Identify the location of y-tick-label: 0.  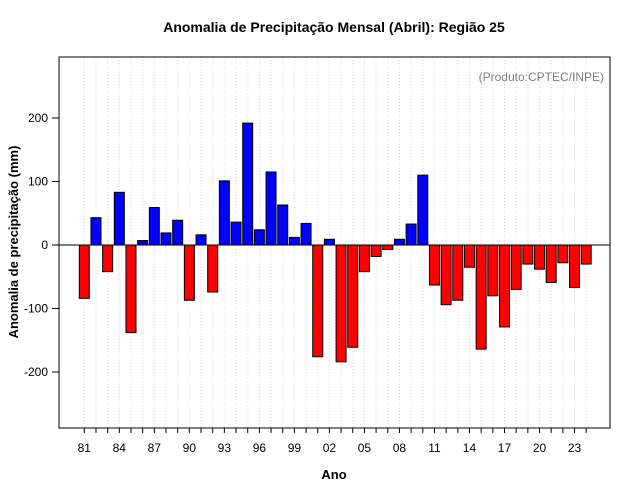
(44, 245).